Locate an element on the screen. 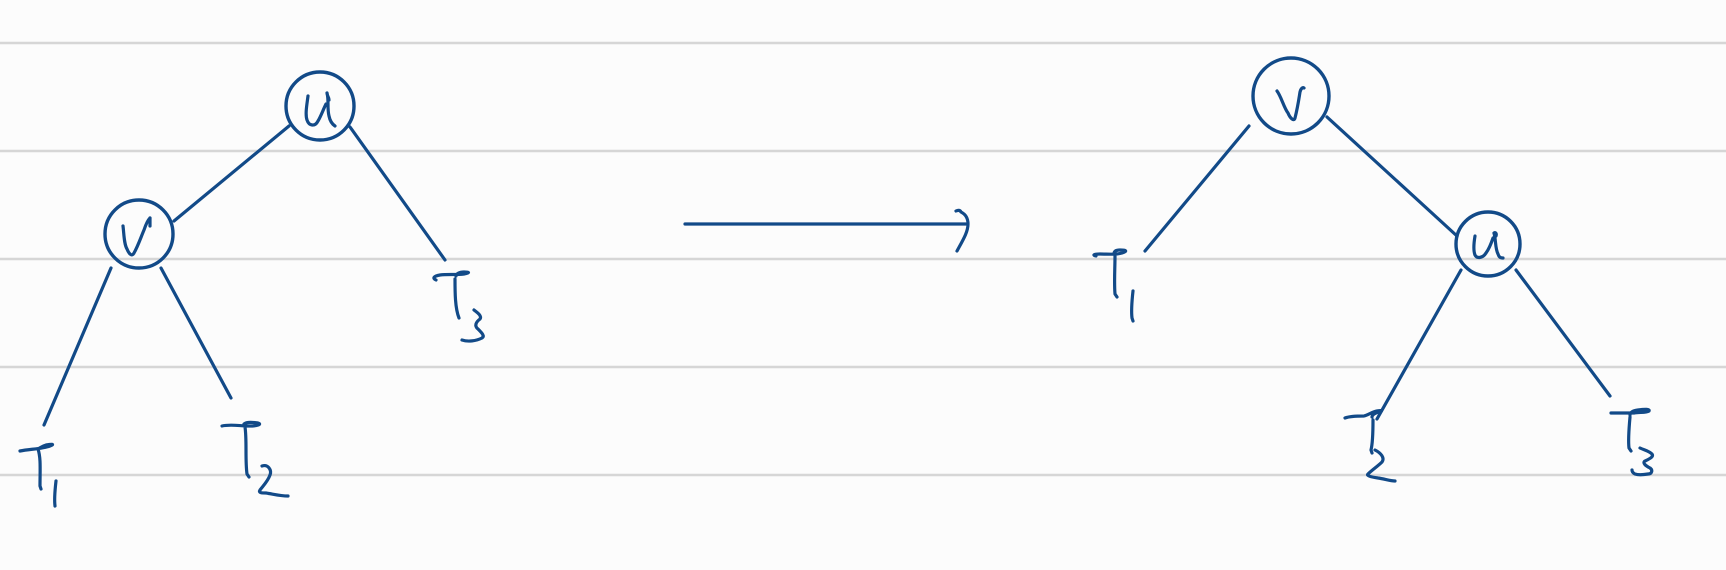  edge-u-to-v is located at coordinates (231, 173).